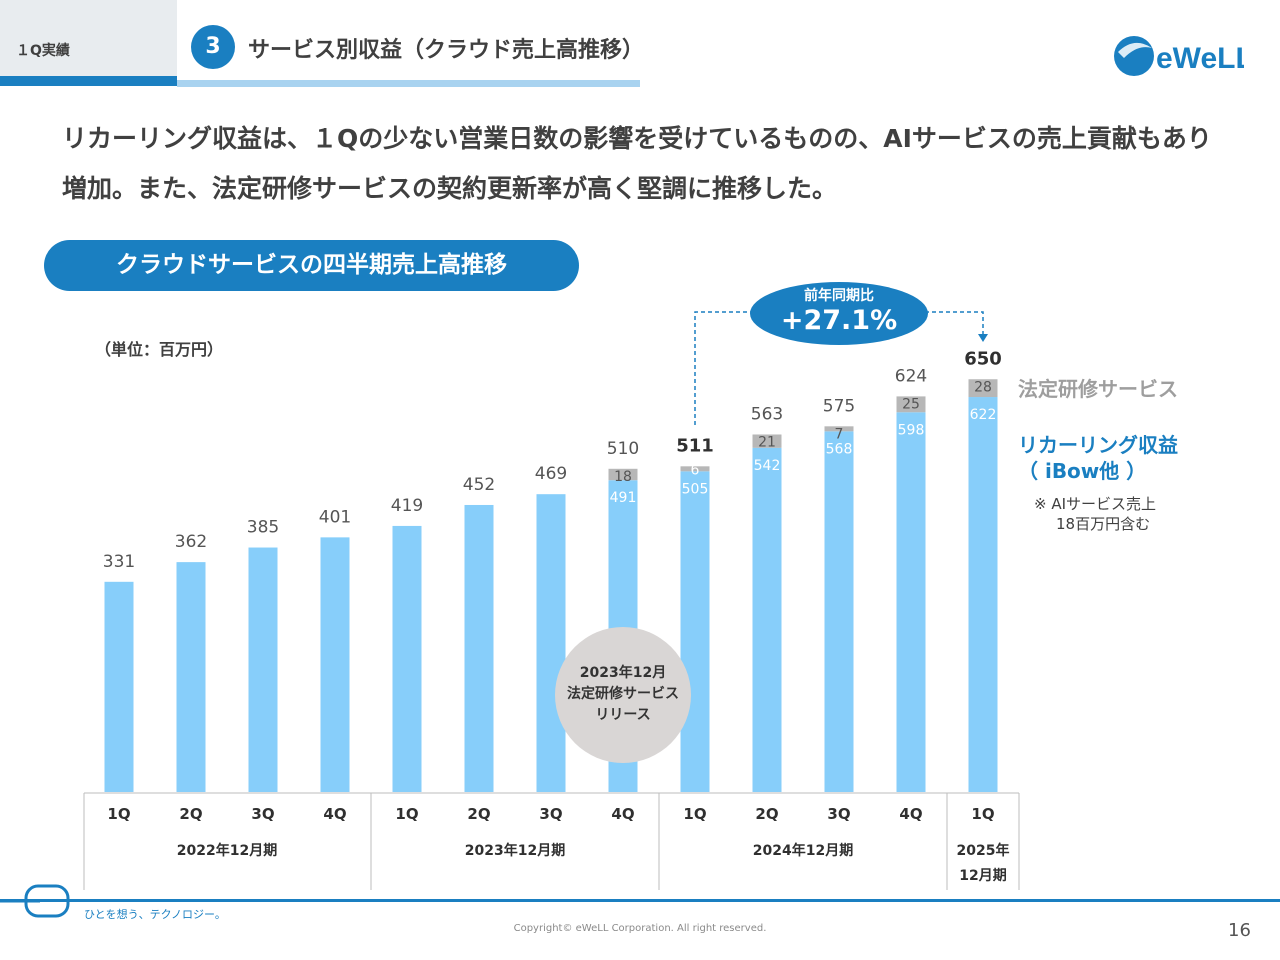  I want to click on header-accent-bar, so click(88, 81).